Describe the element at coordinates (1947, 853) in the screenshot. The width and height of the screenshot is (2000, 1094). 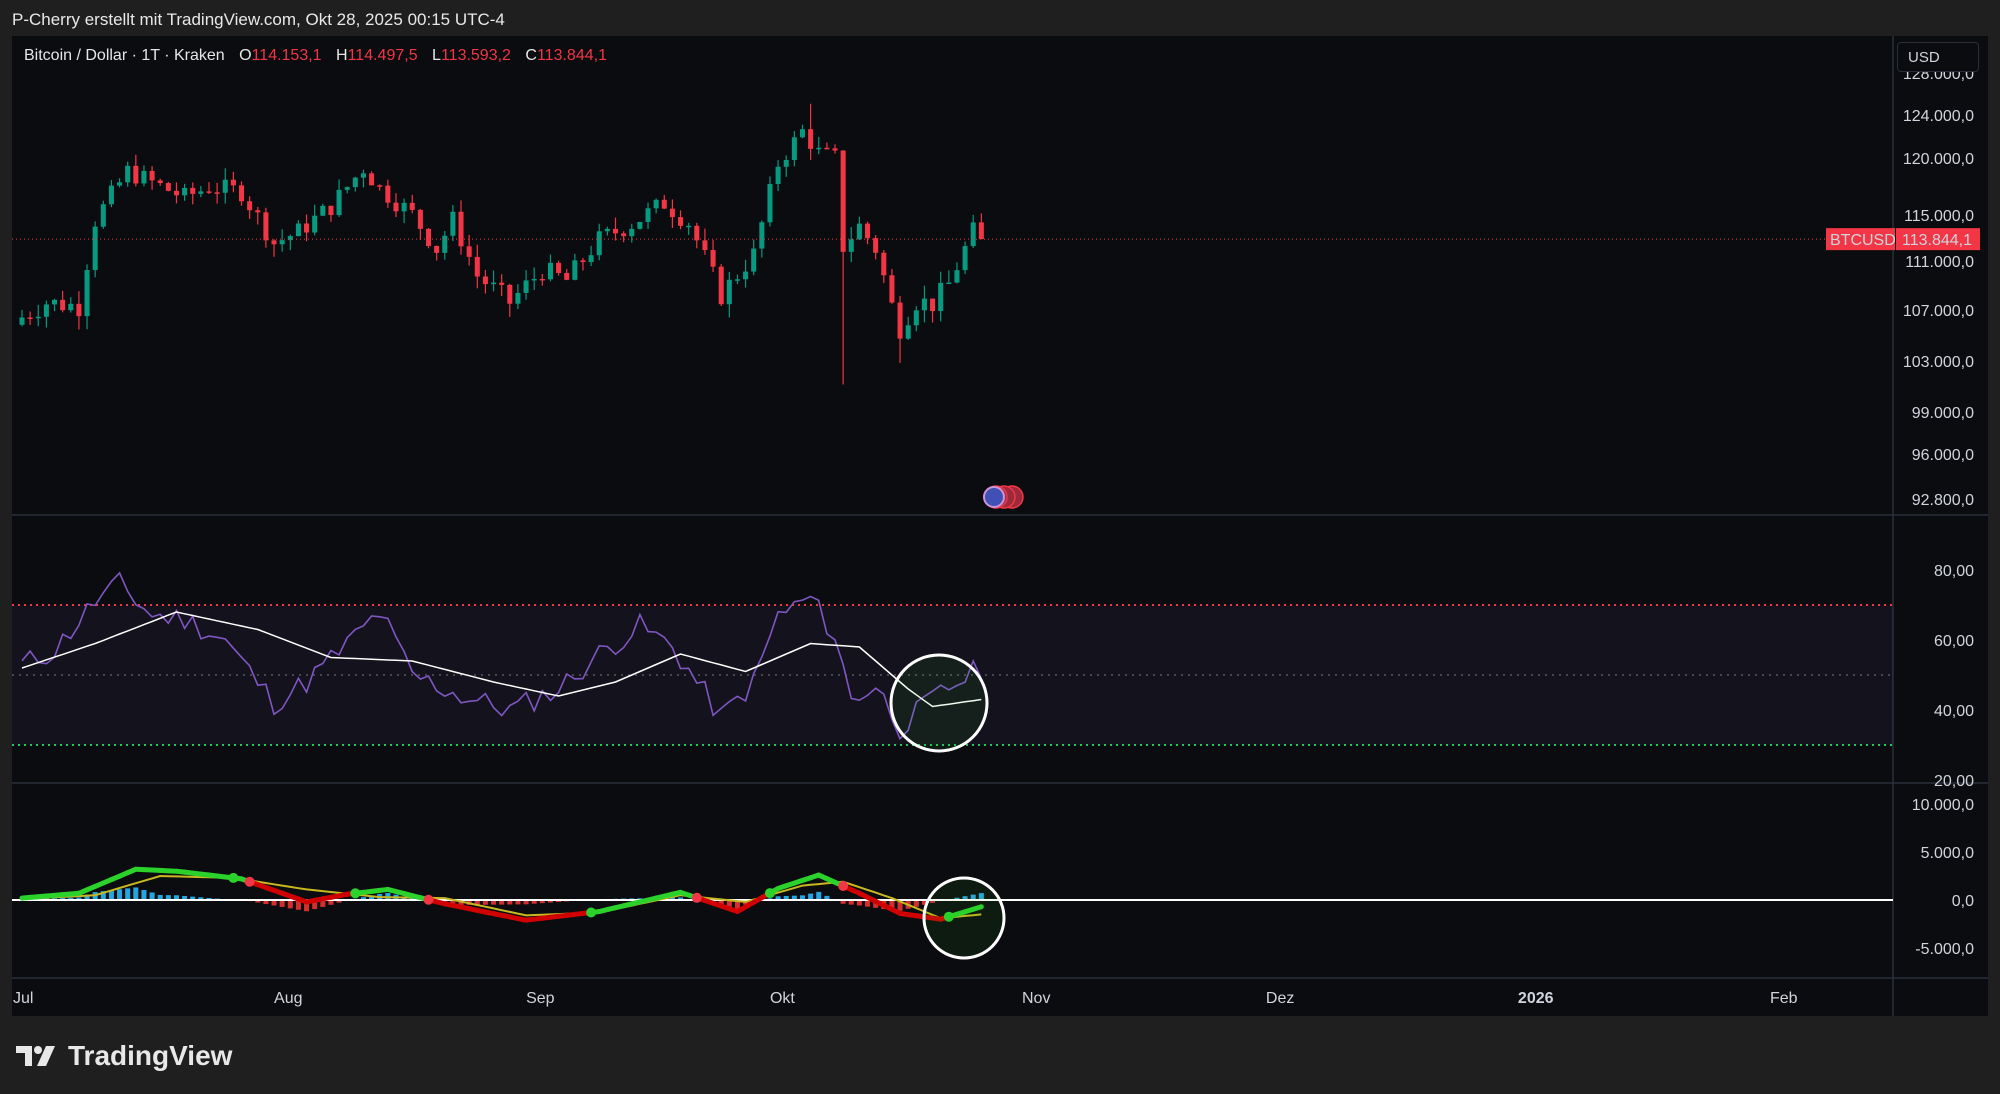
I see `macd-tick-label: 5.000,0` at that location.